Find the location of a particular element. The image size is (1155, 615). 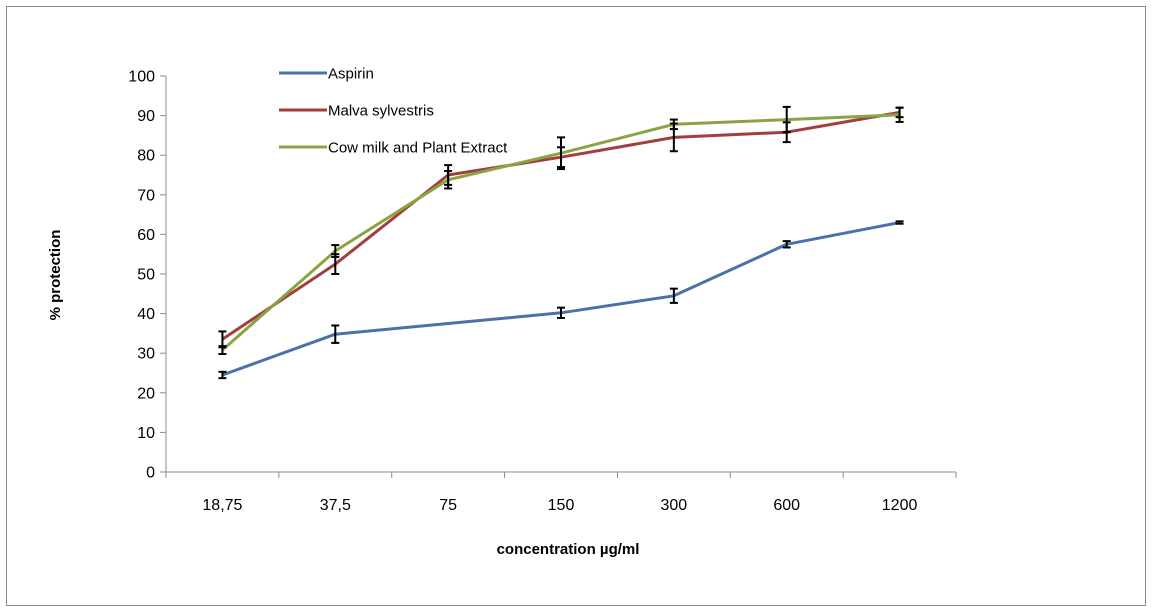

y-tick-label: 0 is located at coordinates (150, 473).